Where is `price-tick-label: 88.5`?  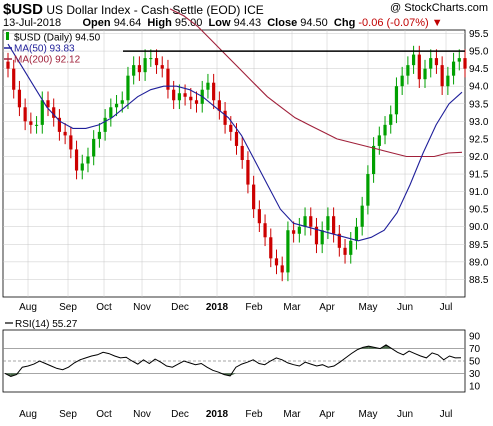 price-tick-label: 88.5 is located at coordinates (479, 280).